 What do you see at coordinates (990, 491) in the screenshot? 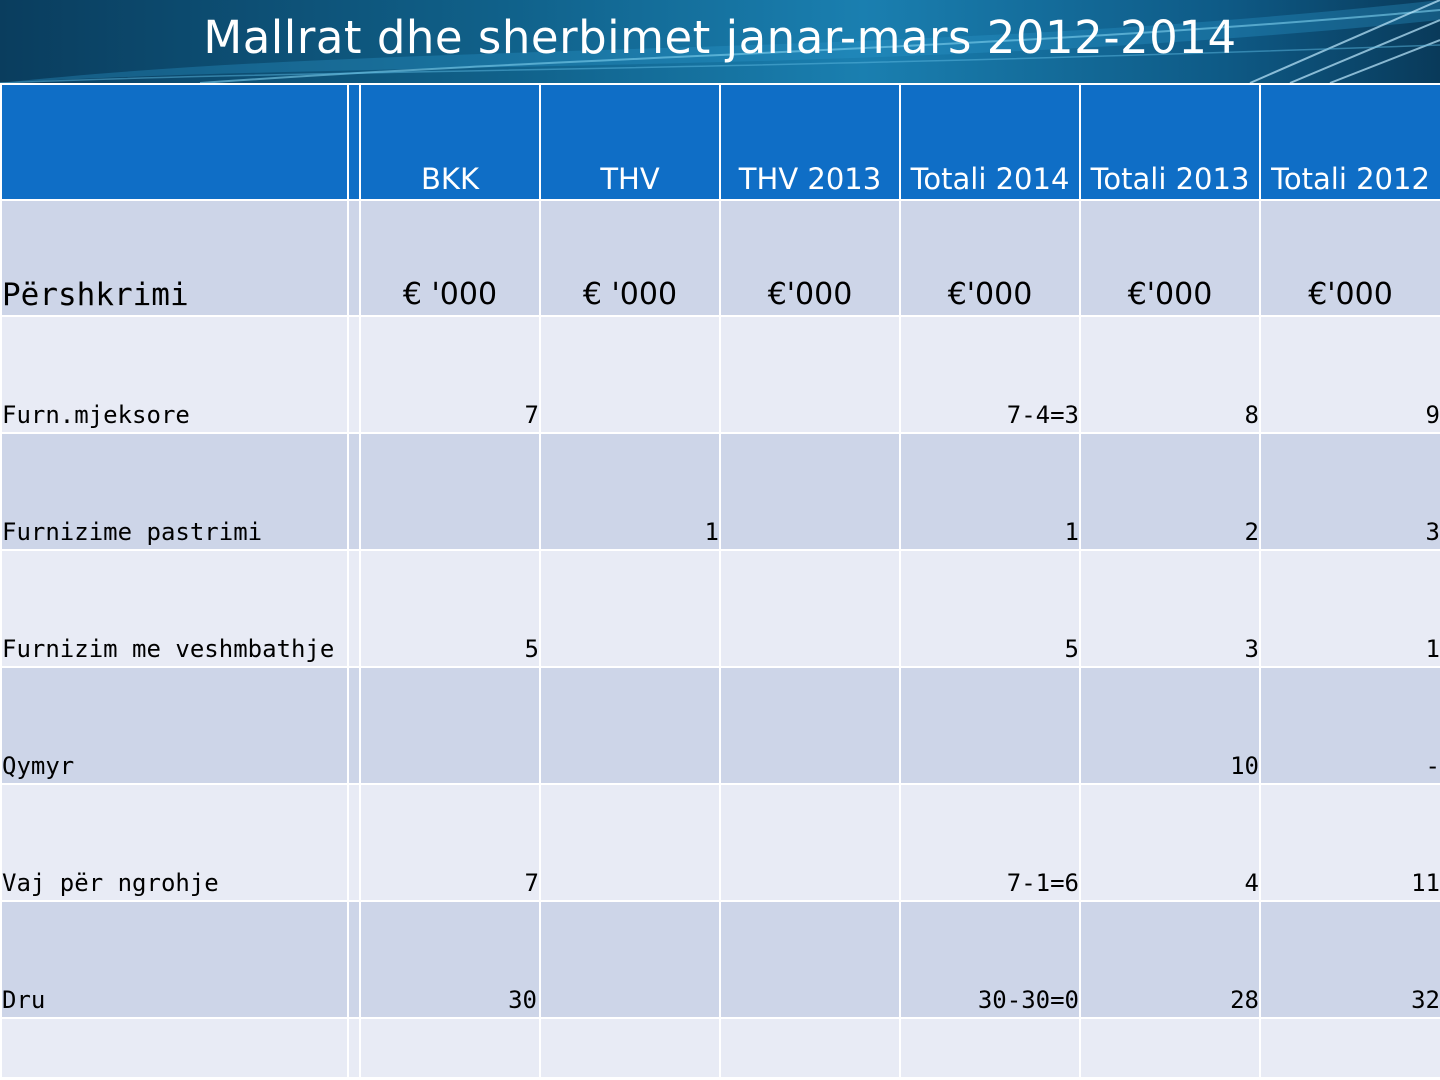
I see `cell-totali-2014: 1` at bounding box center [990, 491].